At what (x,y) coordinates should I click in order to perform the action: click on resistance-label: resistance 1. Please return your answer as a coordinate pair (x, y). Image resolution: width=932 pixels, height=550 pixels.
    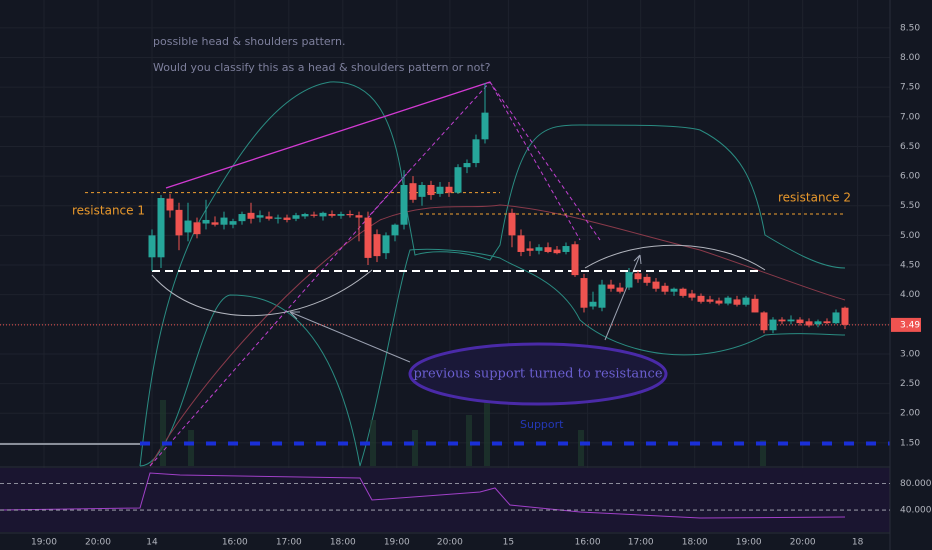
    Looking at the image, I should click on (108, 211).